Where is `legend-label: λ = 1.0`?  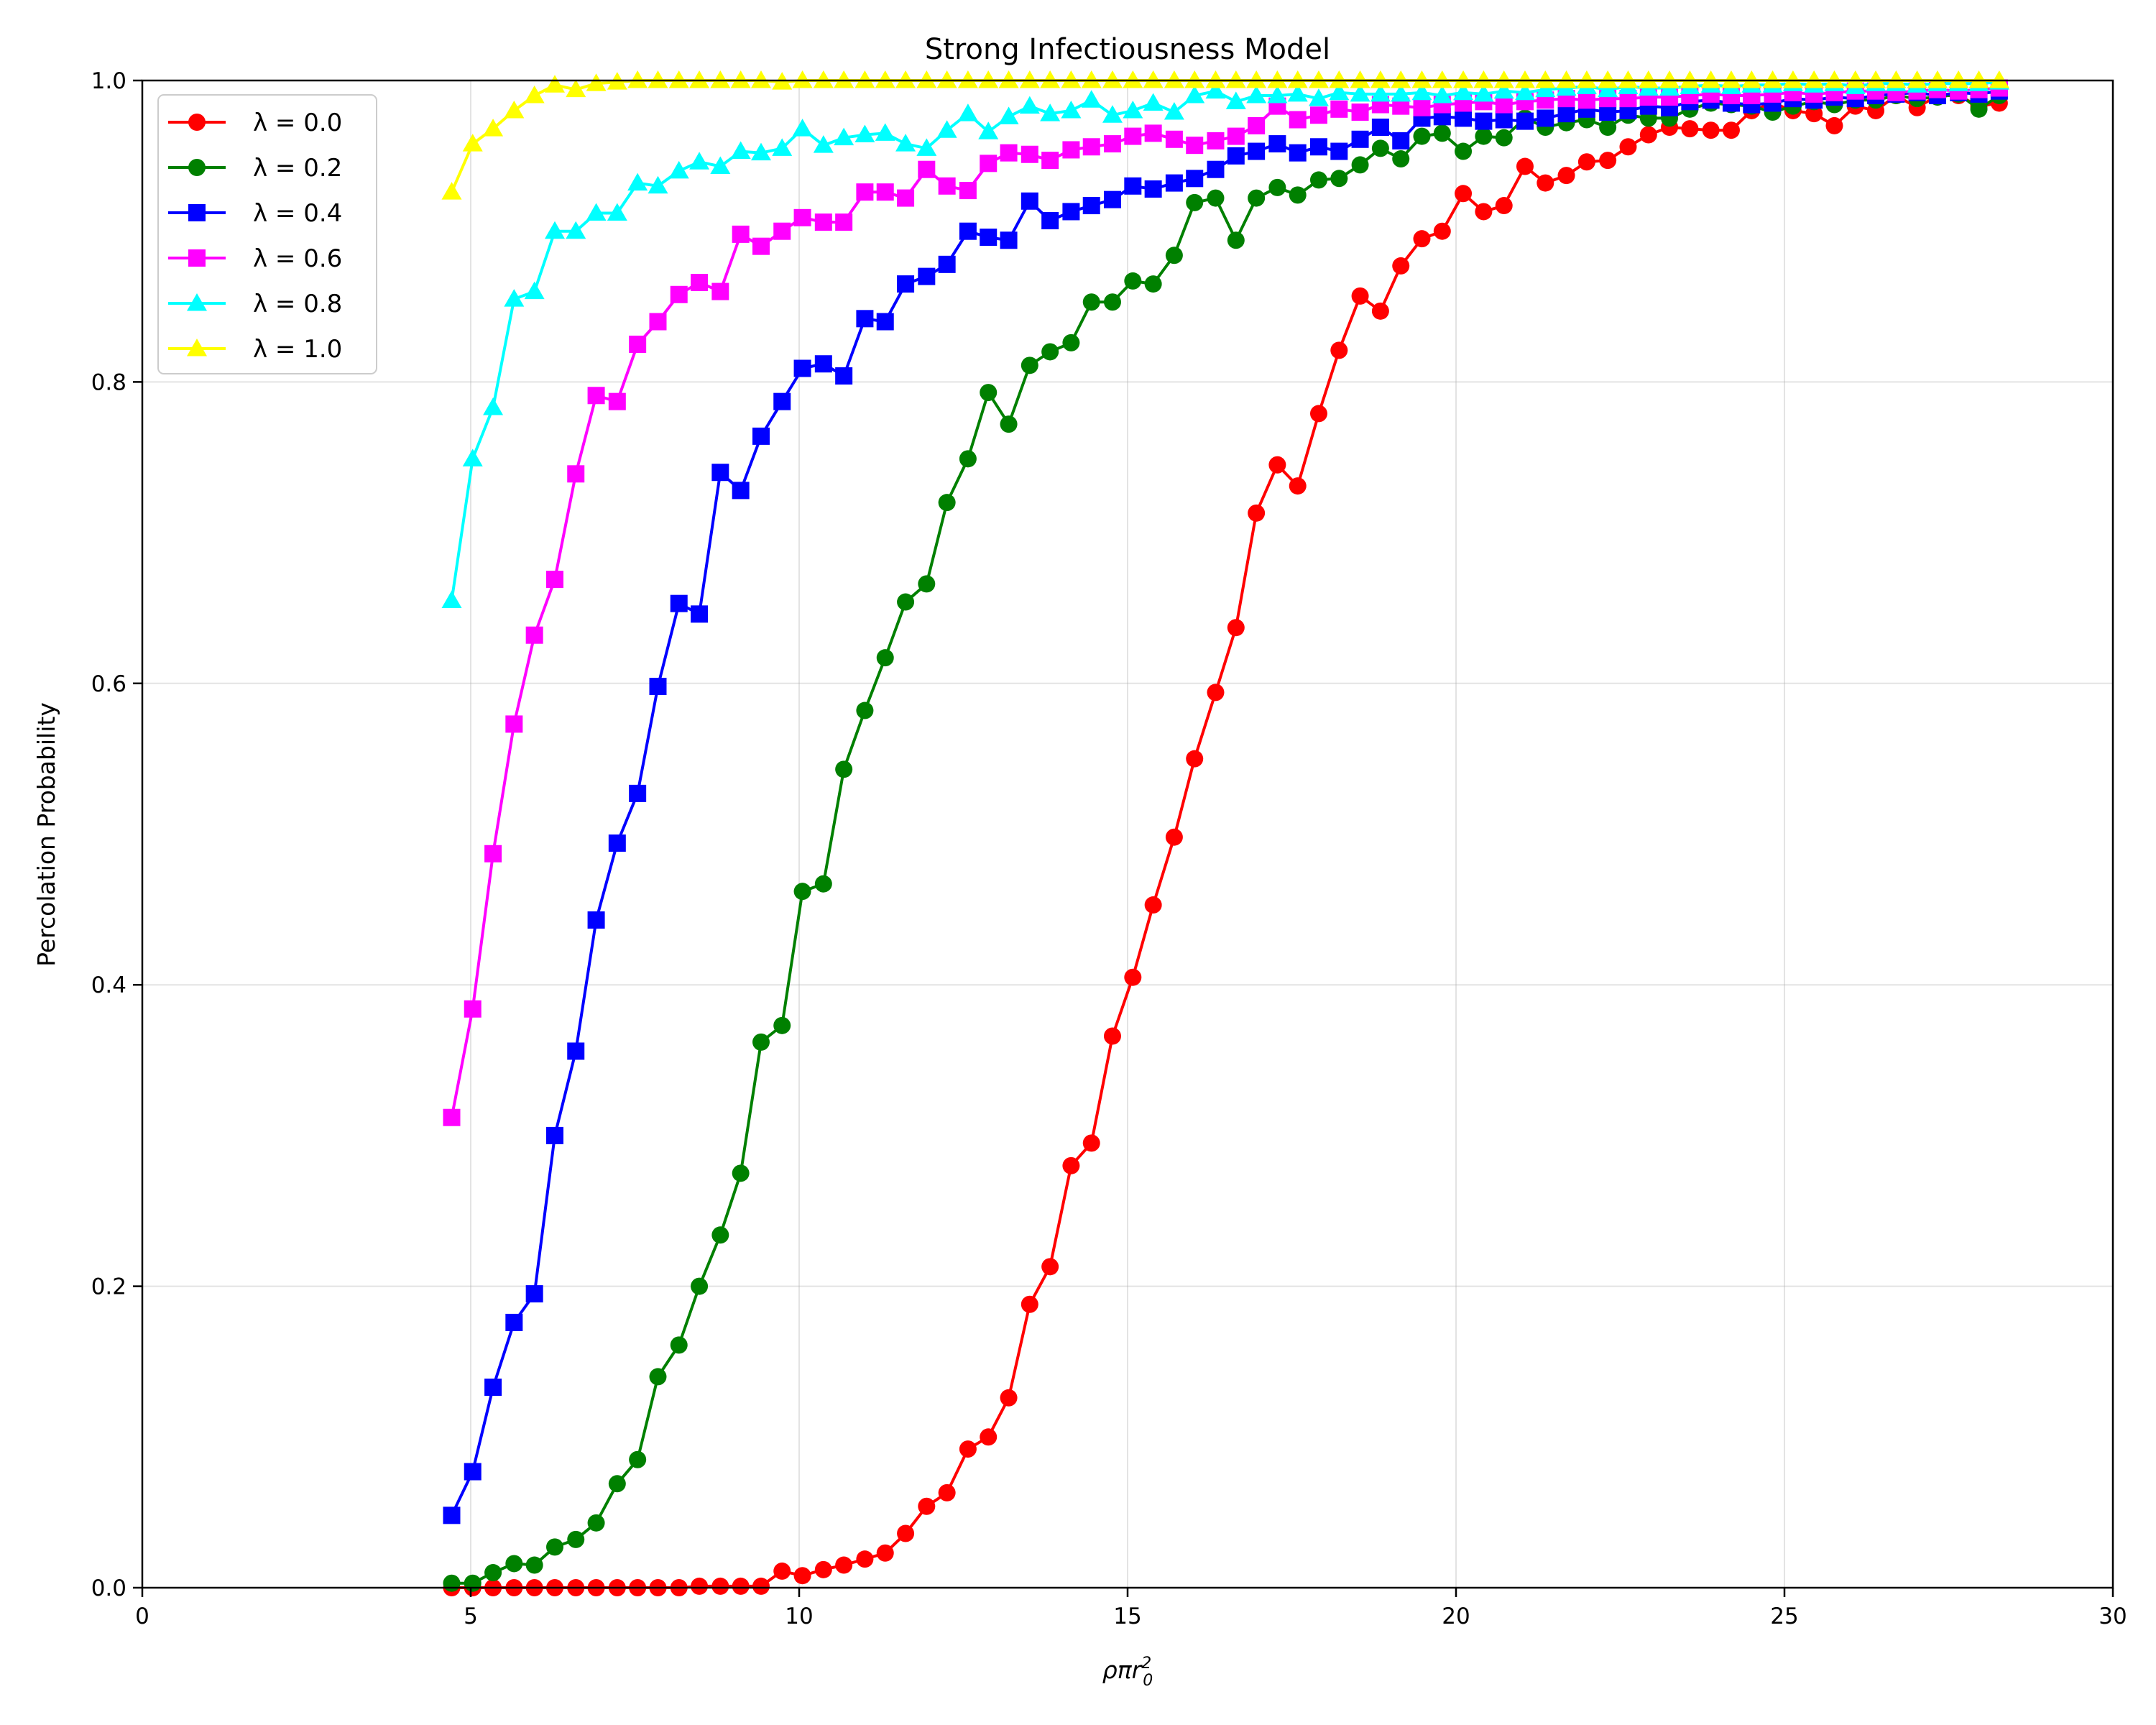 legend-label: λ = 1.0 is located at coordinates (297, 349).